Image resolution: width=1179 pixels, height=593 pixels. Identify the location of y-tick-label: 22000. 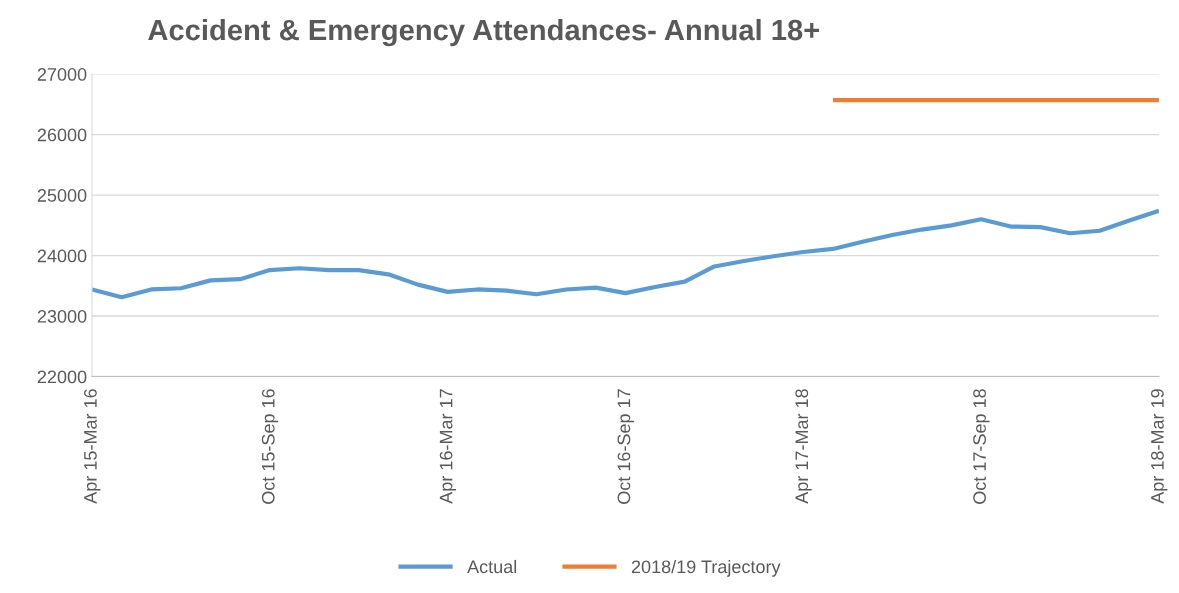
(62, 377).